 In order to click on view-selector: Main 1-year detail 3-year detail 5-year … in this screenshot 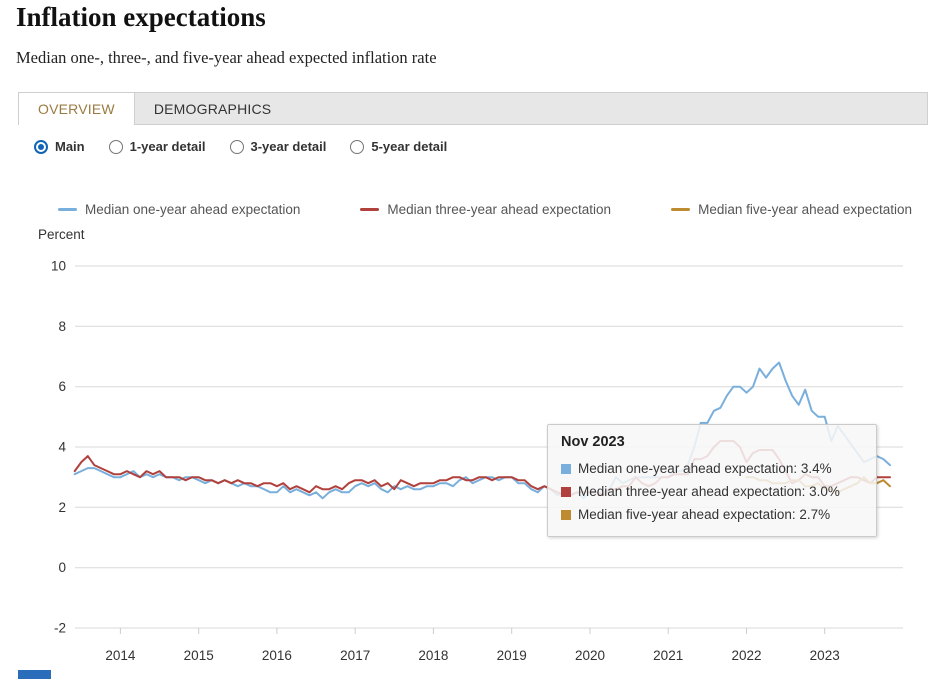, I will do `click(240, 146)`.